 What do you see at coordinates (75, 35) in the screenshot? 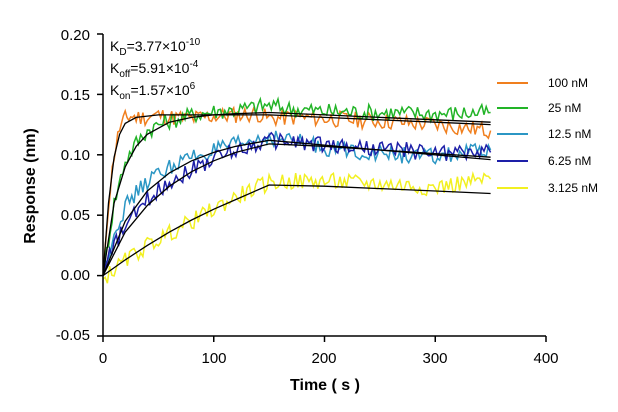
I see `y-tick-label: 0.20` at bounding box center [75, 35].